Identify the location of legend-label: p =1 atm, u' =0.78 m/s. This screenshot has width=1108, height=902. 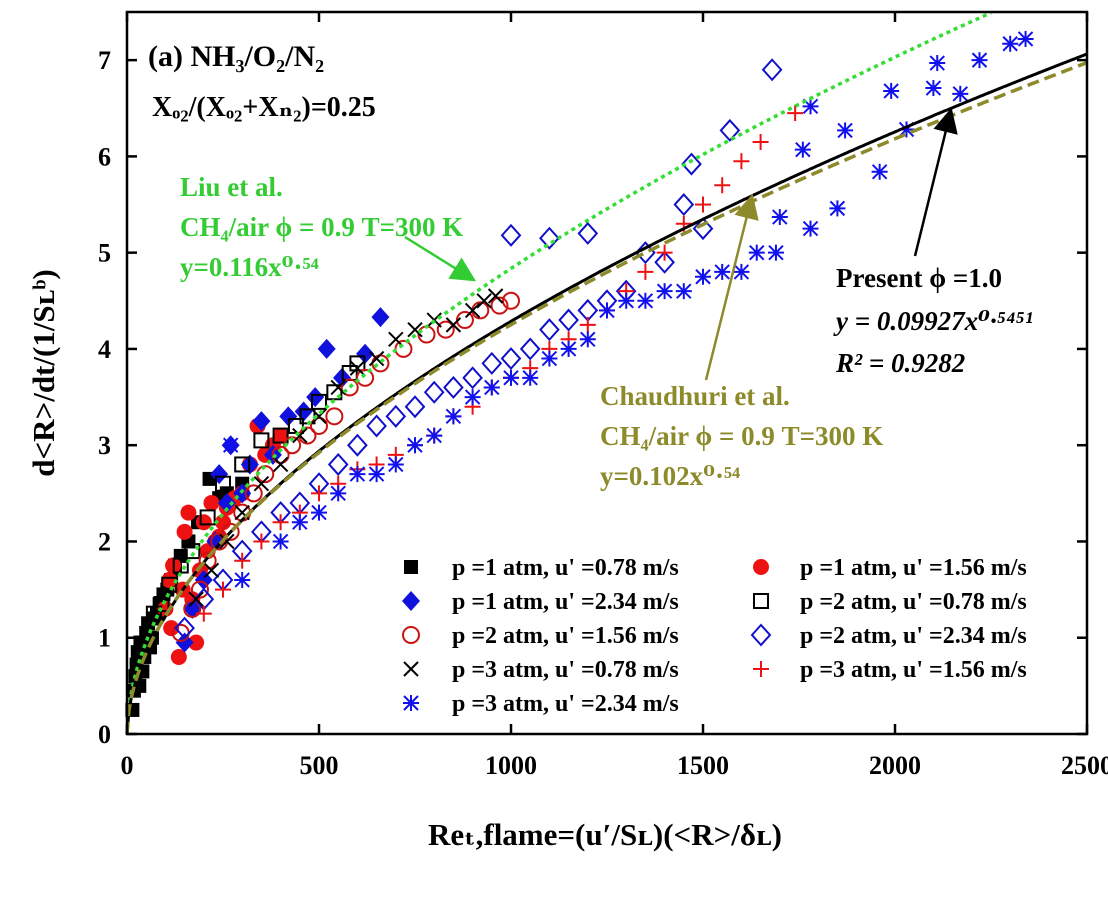
(565, 568).